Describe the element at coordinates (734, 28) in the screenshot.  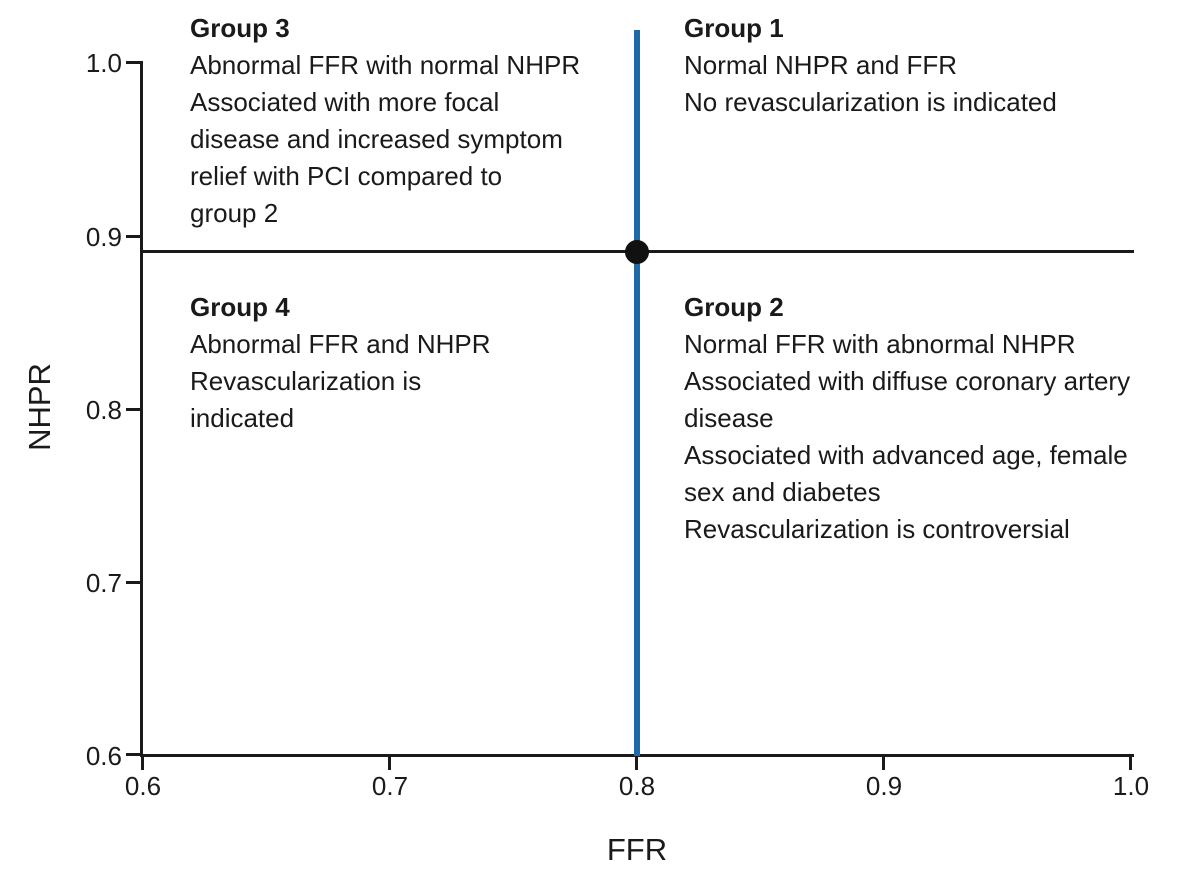
I see `group1-title: Group 1` at that location.